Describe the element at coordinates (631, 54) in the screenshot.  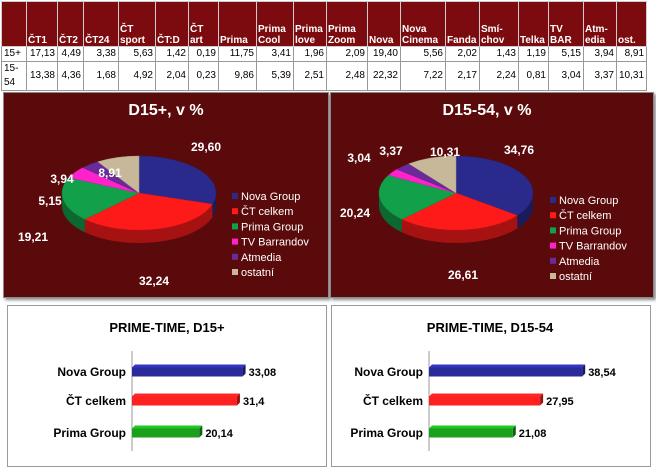
I see `table-cell: 8,91` at that location.